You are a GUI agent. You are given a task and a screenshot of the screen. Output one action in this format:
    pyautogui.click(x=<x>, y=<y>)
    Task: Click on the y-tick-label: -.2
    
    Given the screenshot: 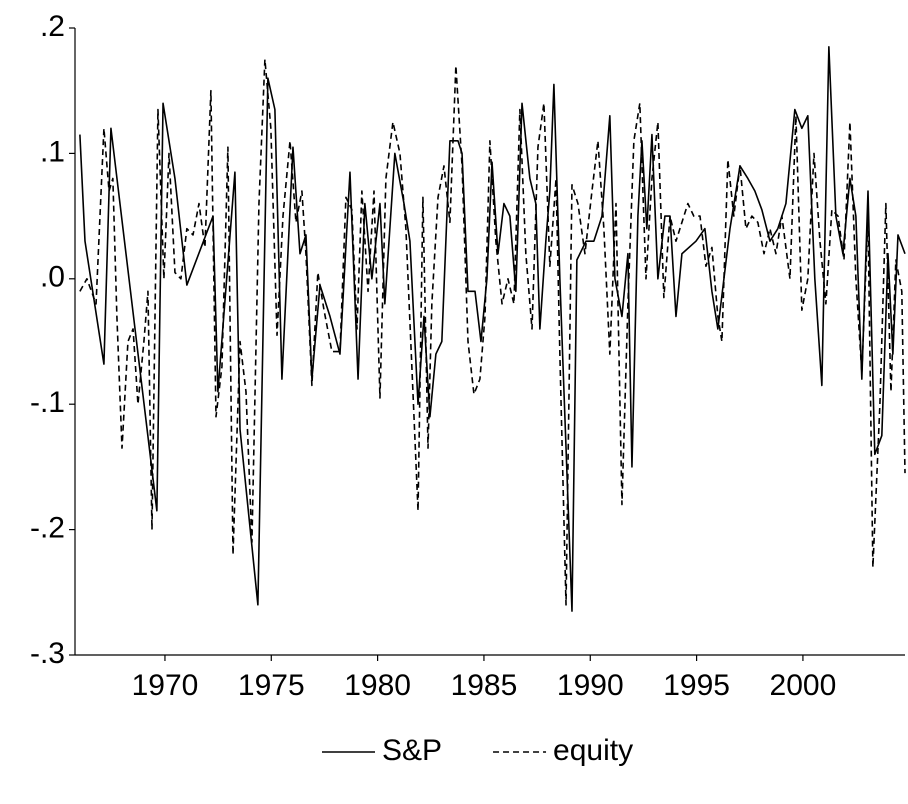 What is the action you would take?
    pyautogui.click(x=47, y=528)
    